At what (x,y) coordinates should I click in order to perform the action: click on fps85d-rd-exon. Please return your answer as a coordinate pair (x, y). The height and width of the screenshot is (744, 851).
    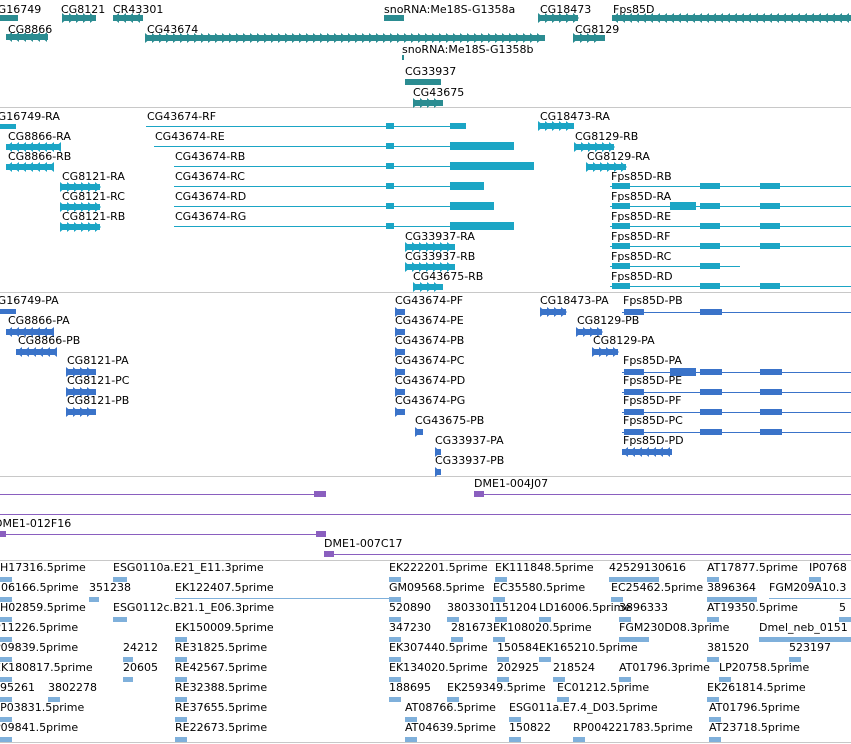
    Looking at the image, I should click on (621, 286).